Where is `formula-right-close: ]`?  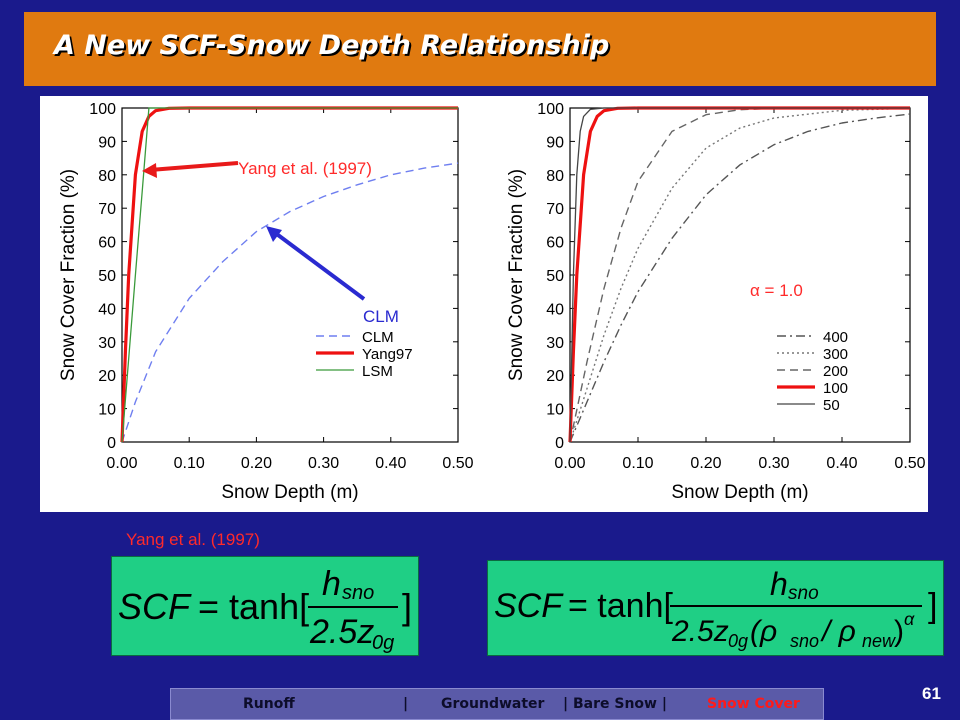 formula-right-close: ] is located at coordinates (932, 606).